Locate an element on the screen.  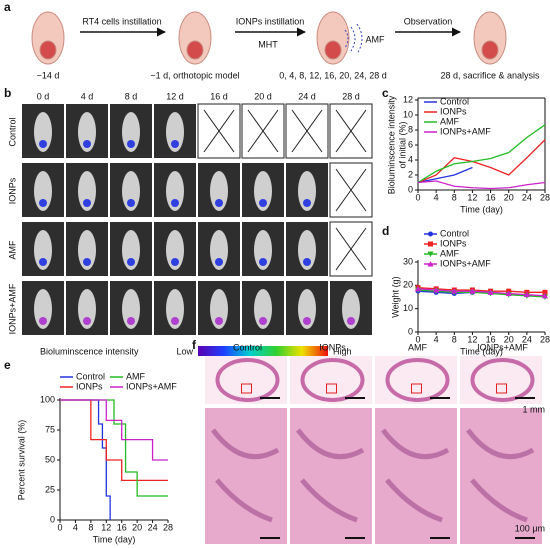
x-tick-label: 4 is located at coordinates (436, 197).